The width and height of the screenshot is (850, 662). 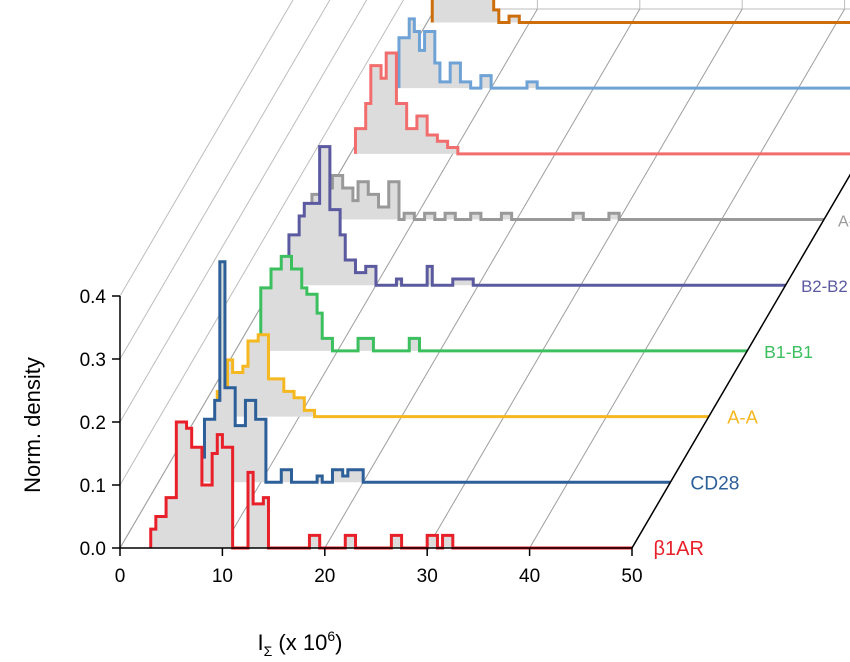 What do you see at coordinates (824, 286) in the screenshot?
I see `series-label-B2-B2: B2-B2` at bounding box center [824, 286].